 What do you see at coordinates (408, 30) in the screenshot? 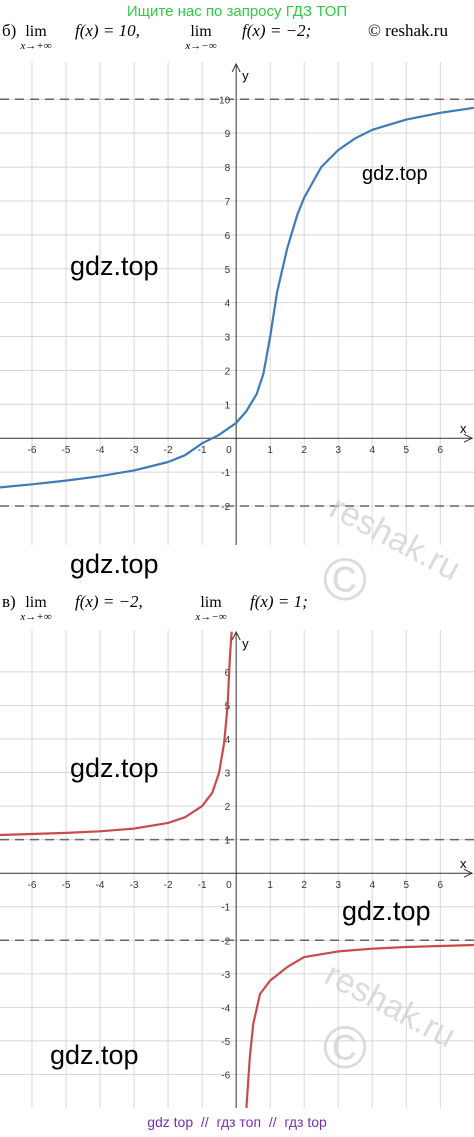
I see `copyright: © reshak.ru` at bounding box center [408, 30].